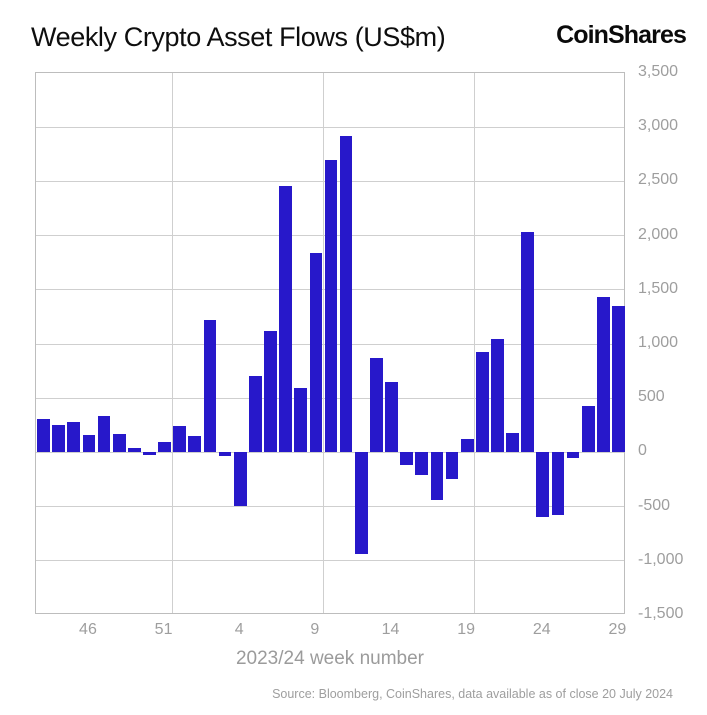  Describe the element at coordinates (658, 342) in the screenshot. I see `y-axis-label: 1,000` at that location.